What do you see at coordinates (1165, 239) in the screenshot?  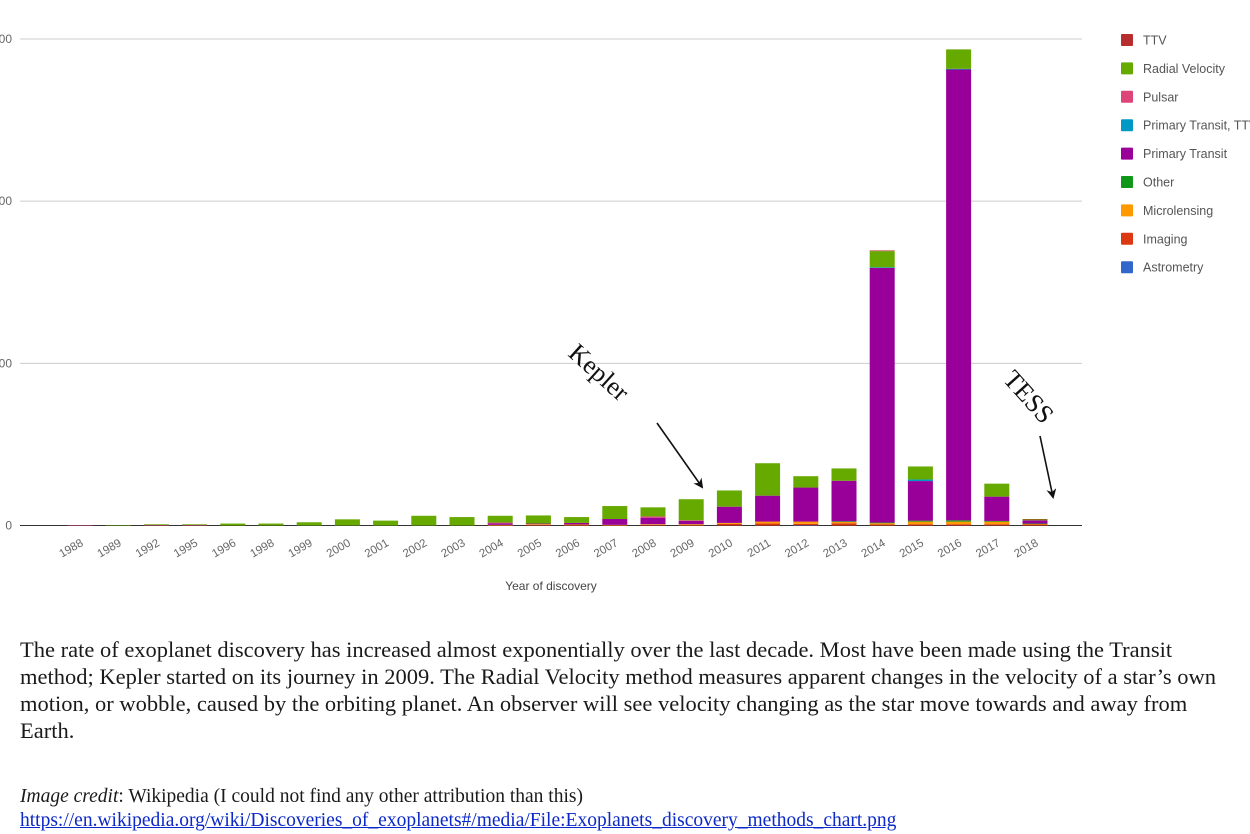 I see `legend-label: Imaging` at bounding box center [1165, 239].